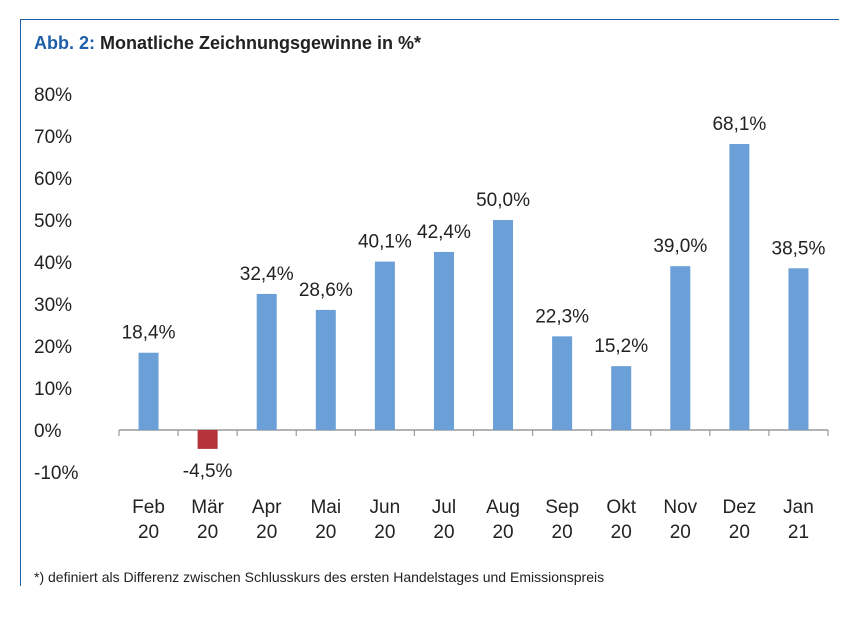 The height and width of the screenshot is (624, 850). Describe the element at coordinates (267, 274) in the screenshot. I see `data-label: 32,4%` at that location.